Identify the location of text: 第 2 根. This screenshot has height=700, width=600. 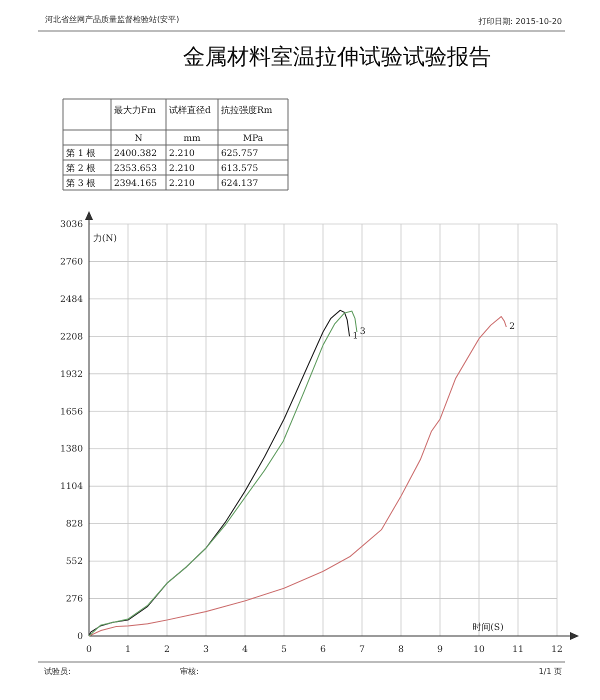
(81, 168).